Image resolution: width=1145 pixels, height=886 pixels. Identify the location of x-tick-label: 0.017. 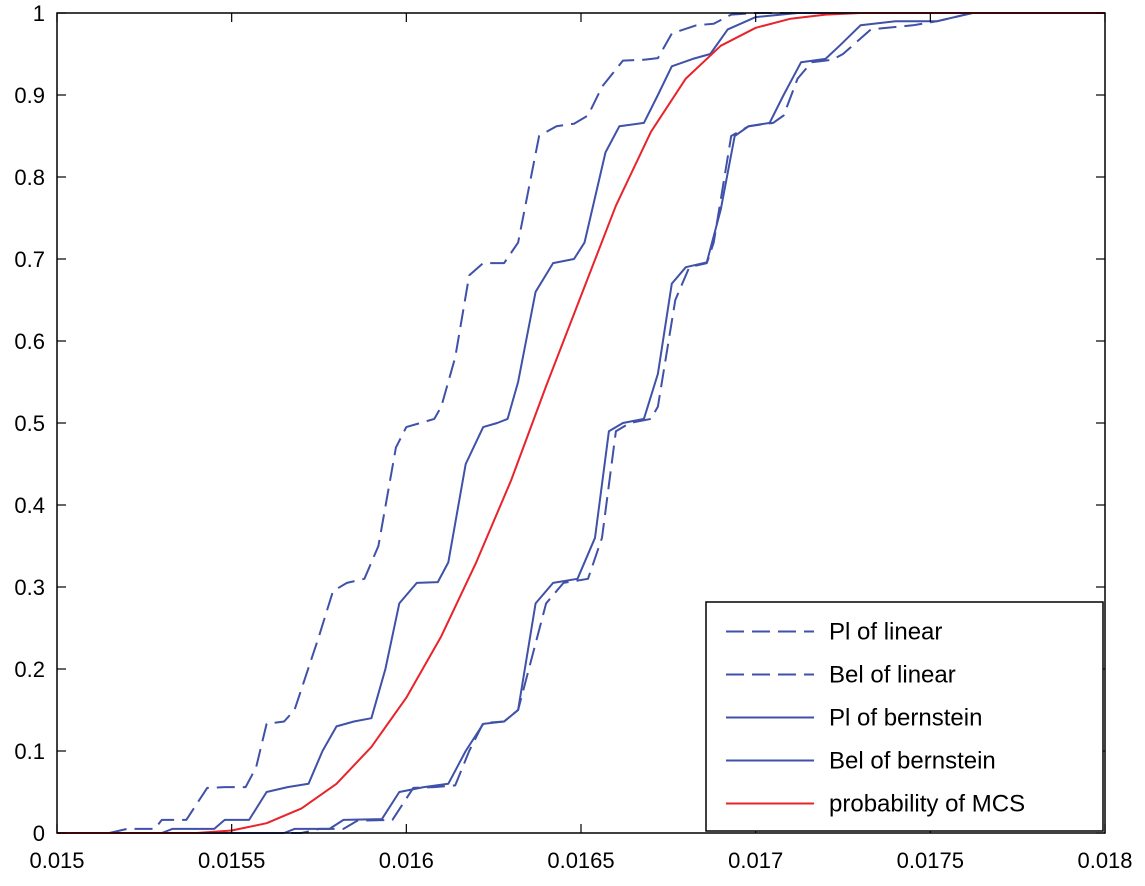
(755, 860).